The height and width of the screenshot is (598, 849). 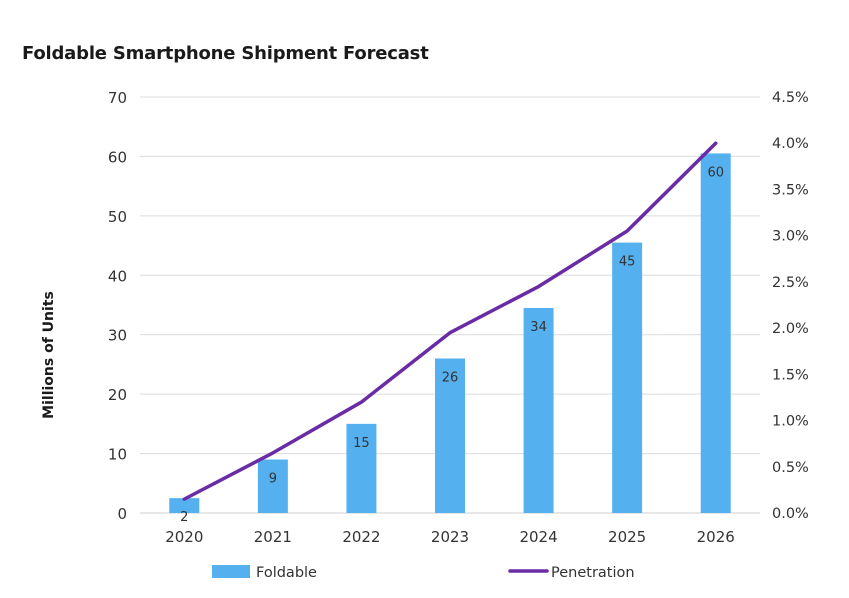 What do you see at coordinates (49, 355) in the screenshot?
I see `y-axis-label: Millions of Units` at bounding box center [49, 355].